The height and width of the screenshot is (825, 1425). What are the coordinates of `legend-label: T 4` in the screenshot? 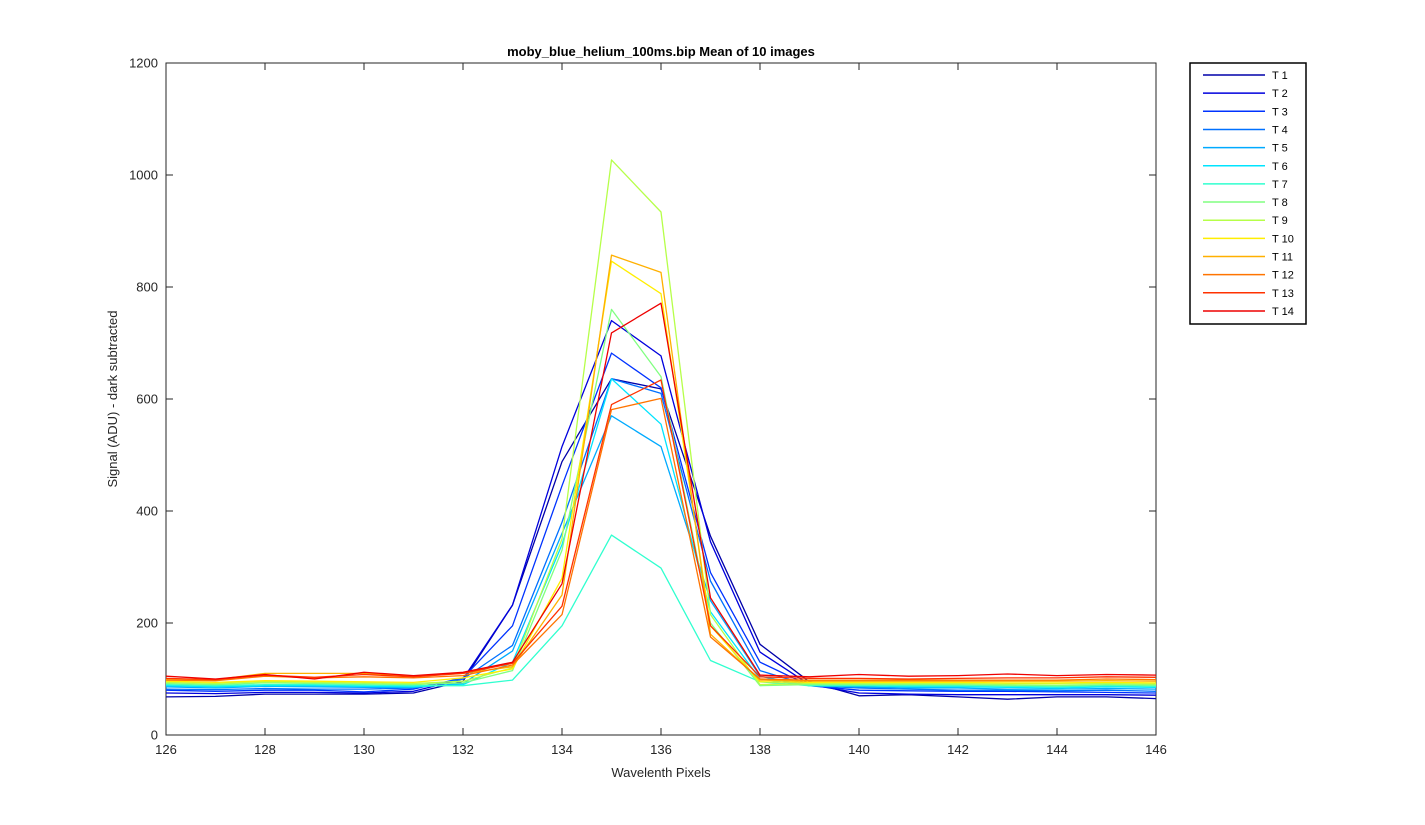 It's located at (1280, 130).